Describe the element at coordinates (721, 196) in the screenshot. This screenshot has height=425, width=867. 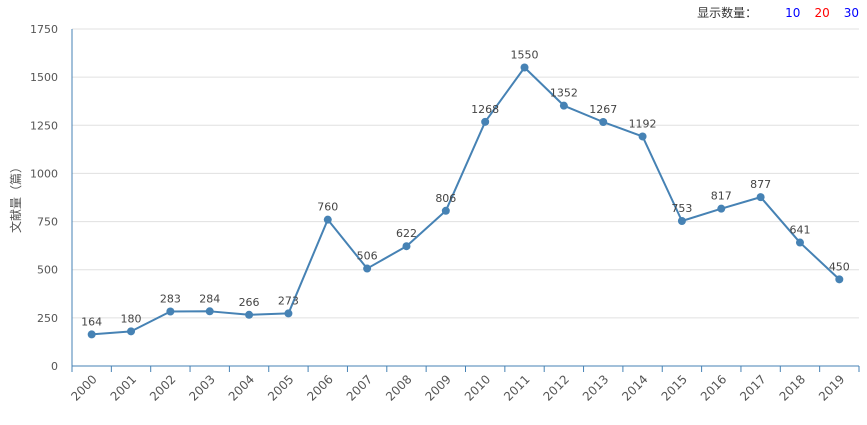
I see `data-label: 817` at that location.